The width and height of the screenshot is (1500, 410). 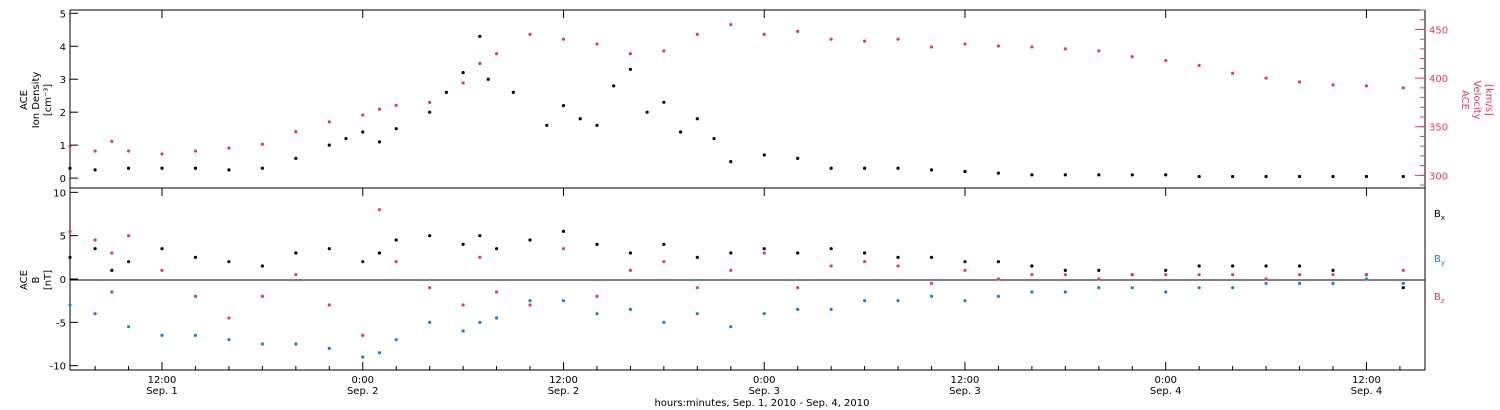 I want to click on date-tick-label: Sep. 4, so click(x=1367, y=391).